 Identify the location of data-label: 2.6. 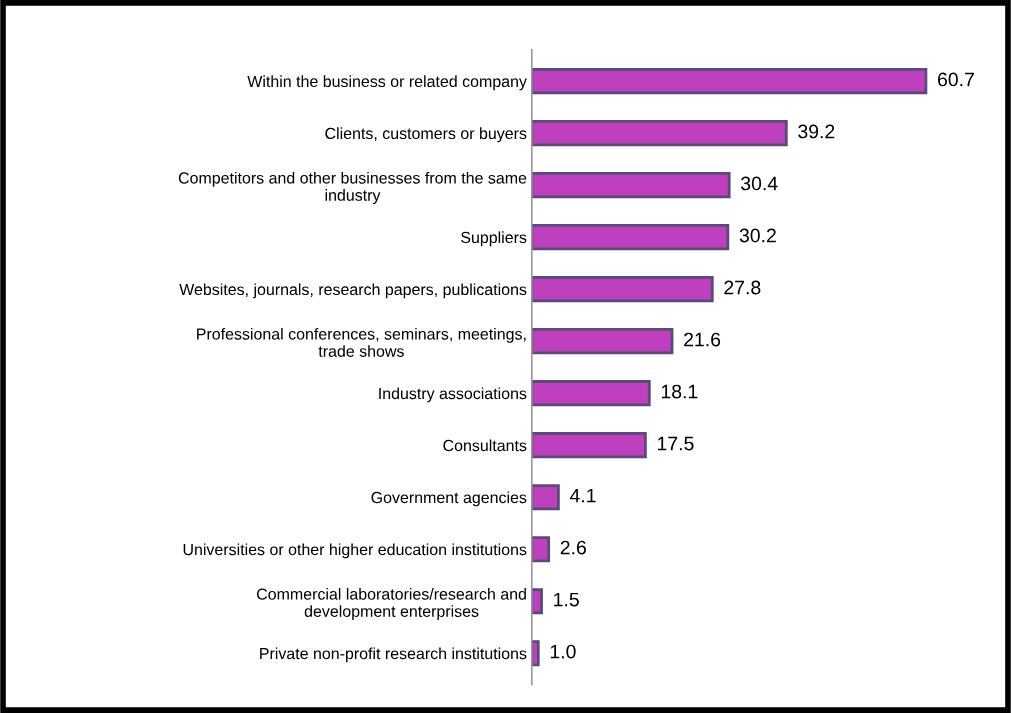
(573, 547).